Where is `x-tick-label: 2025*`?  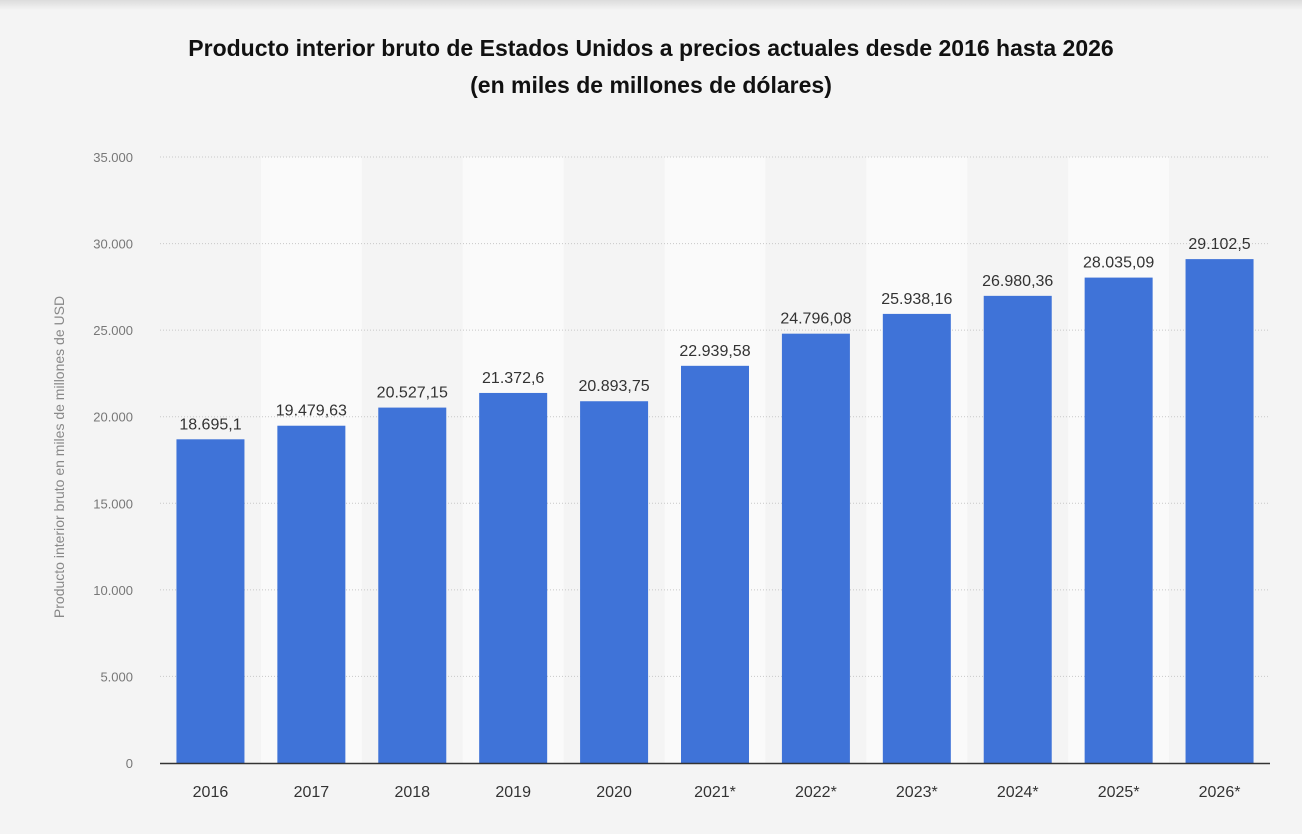
x-tick-label: 2025* is located at coordinates (1119, 792).